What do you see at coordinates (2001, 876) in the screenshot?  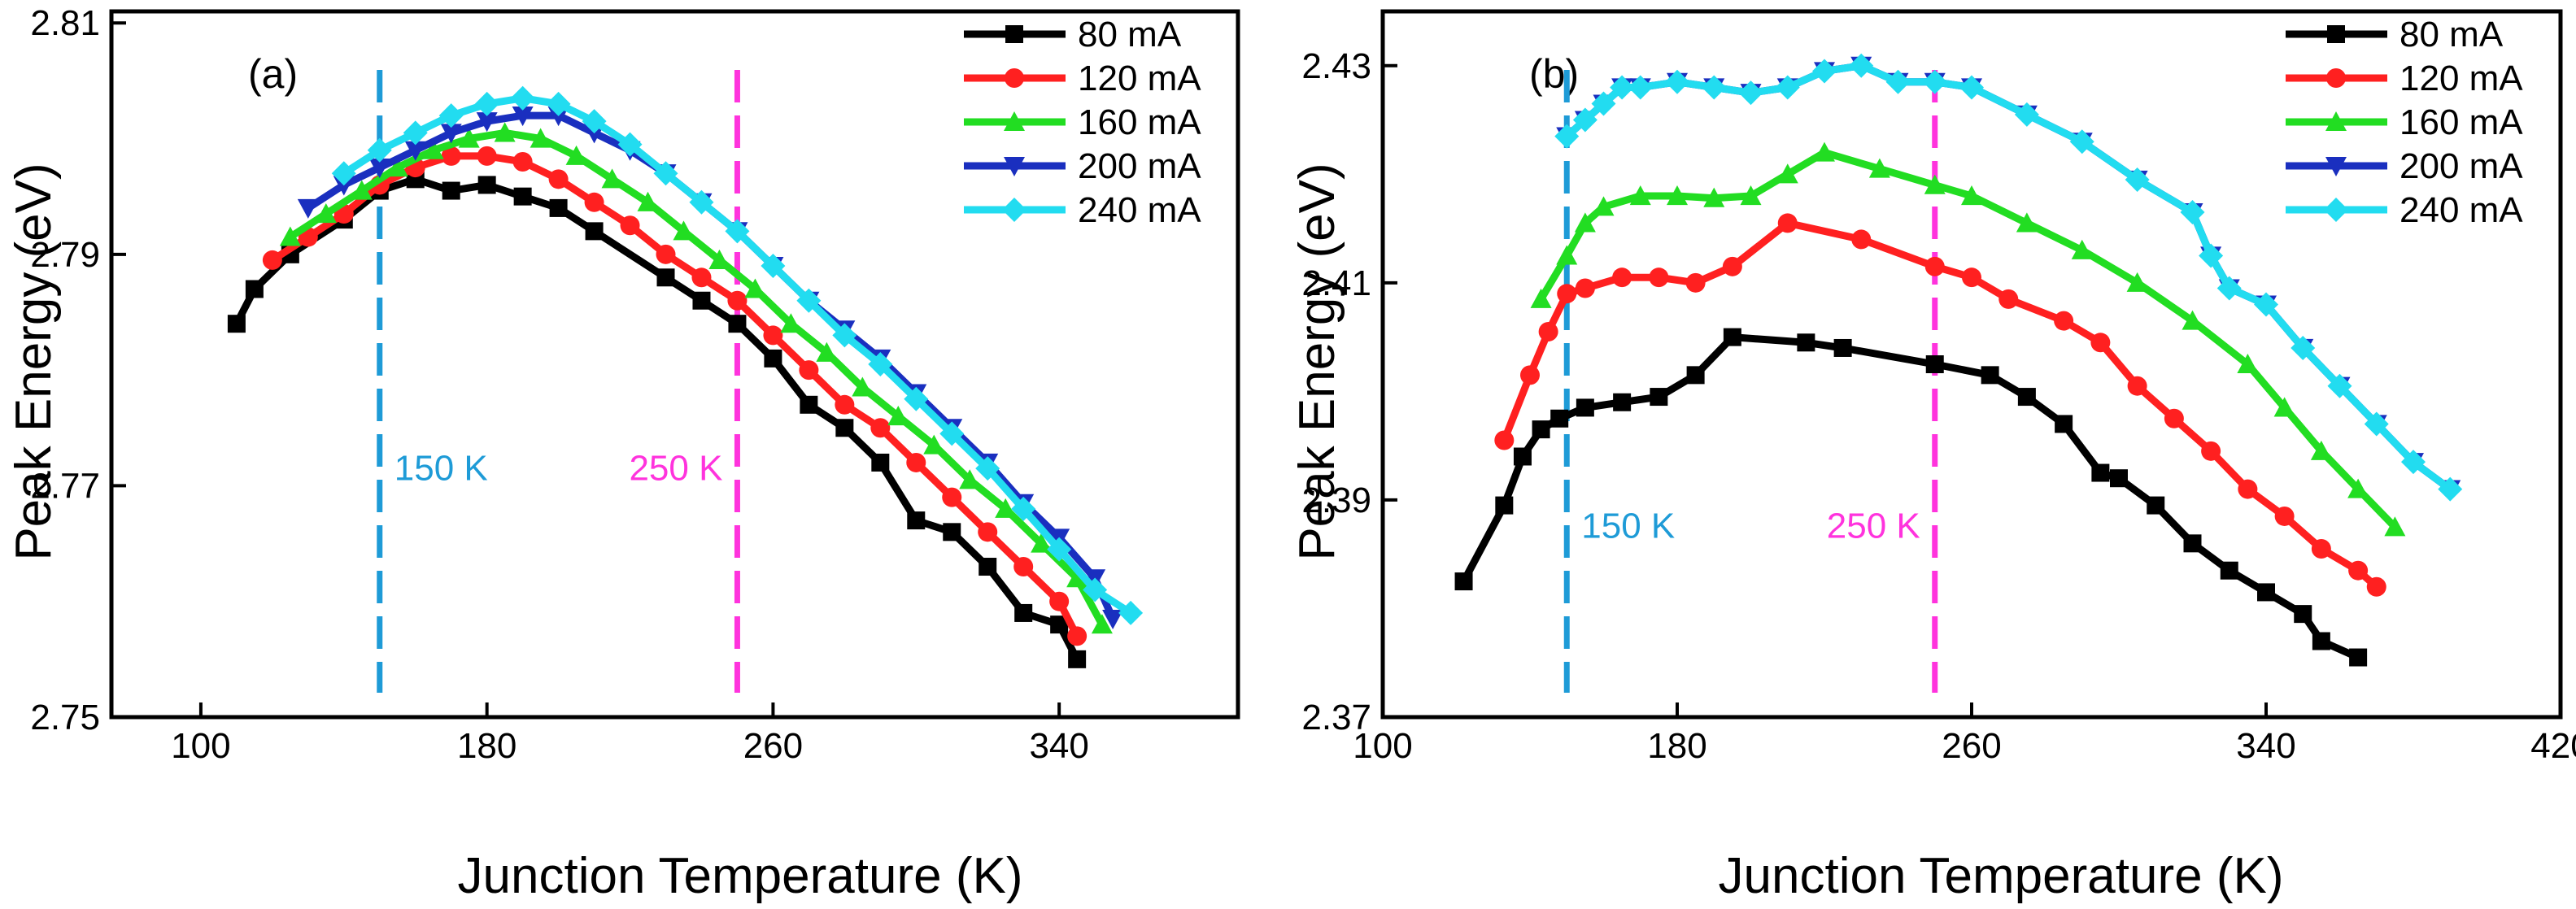 I see `x-axis-title: Junction Temperature (K)` at bounding box center [2001, 876].